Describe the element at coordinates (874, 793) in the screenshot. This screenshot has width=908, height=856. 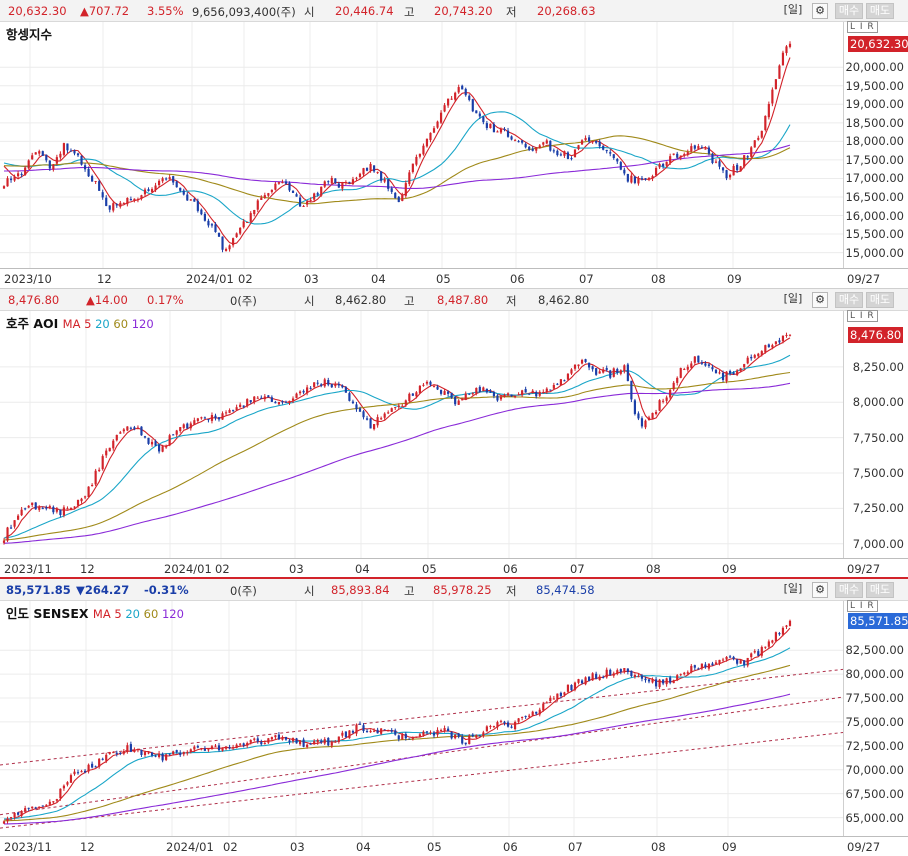
I see `price-tick: 67,500.00` at that location.